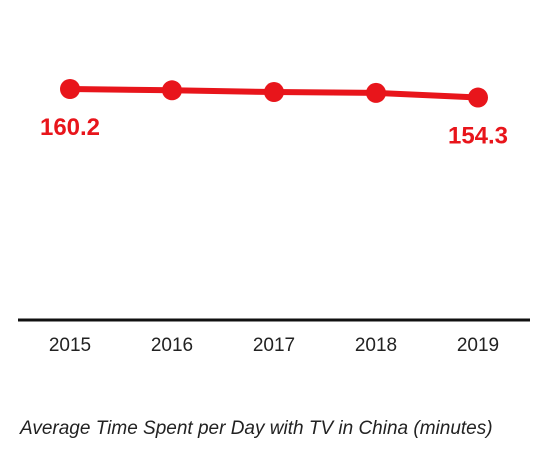 Image resolution: width=541 pixels, height=452 pixels. I want to click on x-tick-label-2015: 2015, so click(70, 345).